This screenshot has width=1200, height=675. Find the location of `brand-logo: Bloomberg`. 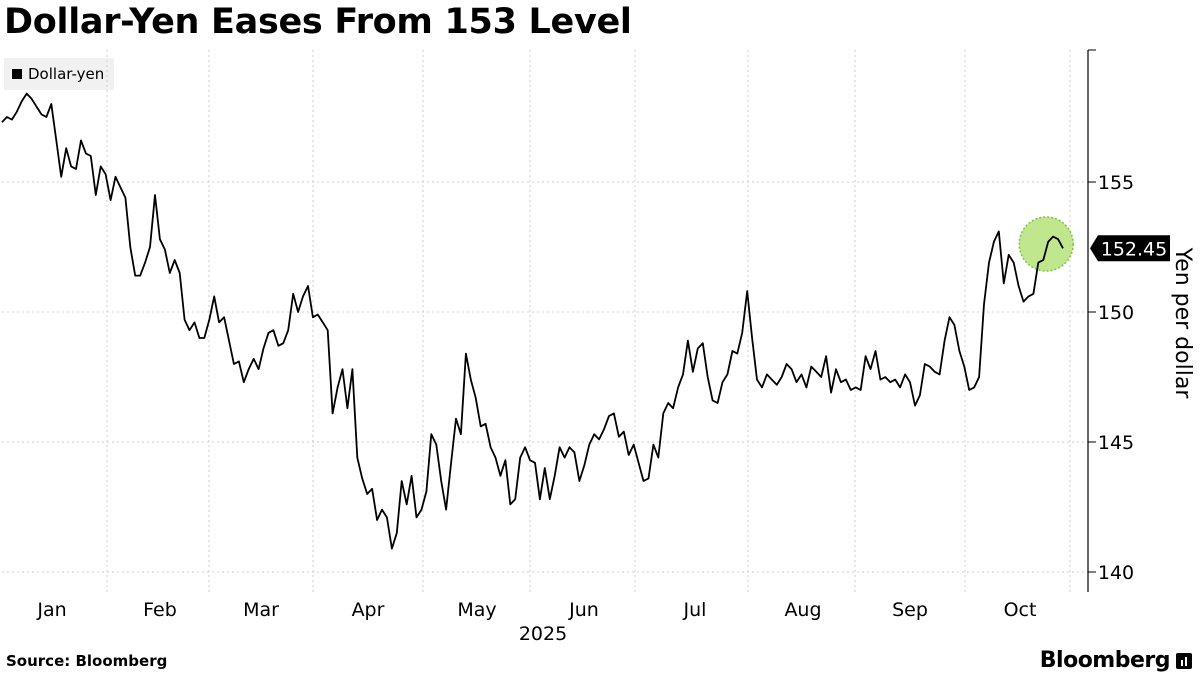

brand-logo: Bloomberg is located at coordinates (1116, 660).